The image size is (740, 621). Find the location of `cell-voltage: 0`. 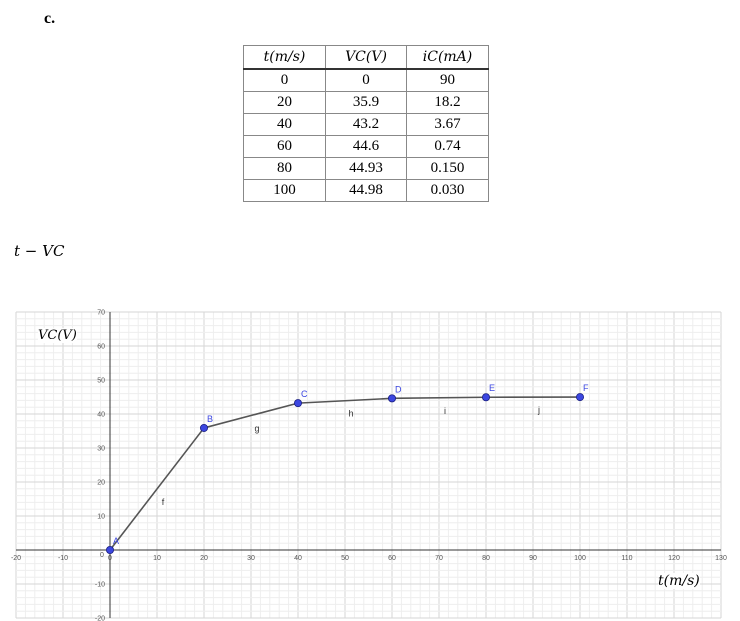

cell-voltage: 0 is located at coordinates (366, 80).